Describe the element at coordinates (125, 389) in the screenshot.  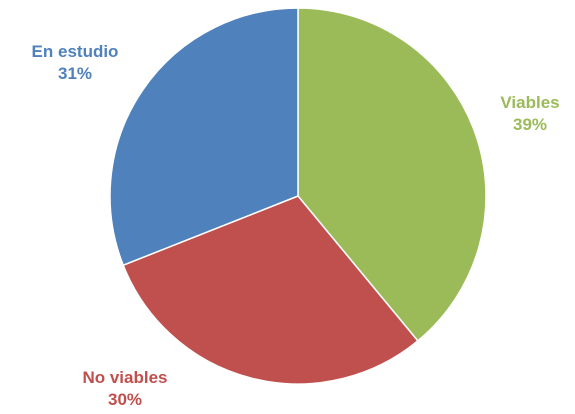
I see `slice-label-no-viables: No viables 30%` at that location.